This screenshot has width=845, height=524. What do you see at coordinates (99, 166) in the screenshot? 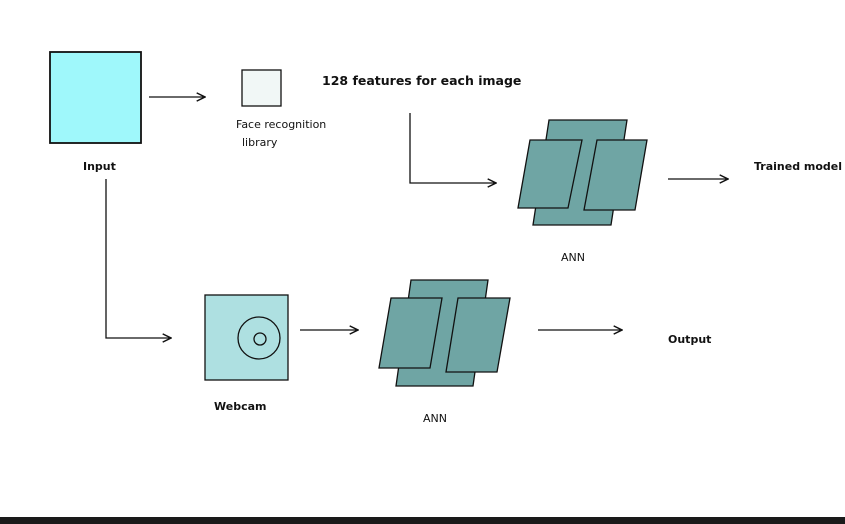
I see `input-label: Input` at bounding box center [99, 166].